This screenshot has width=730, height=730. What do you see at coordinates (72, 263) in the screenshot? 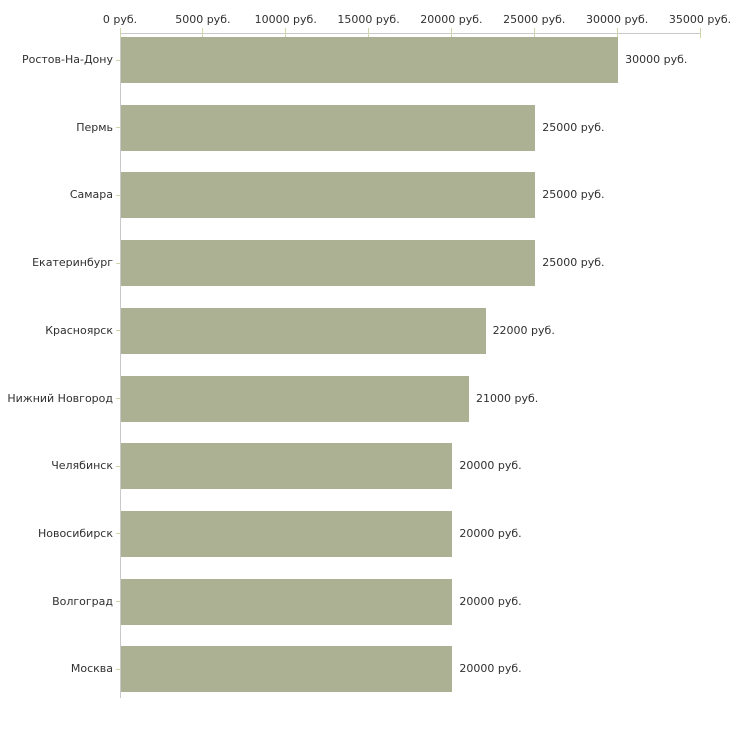
I see `category-label: Екатеринбург` at bounding box center [72, 263].